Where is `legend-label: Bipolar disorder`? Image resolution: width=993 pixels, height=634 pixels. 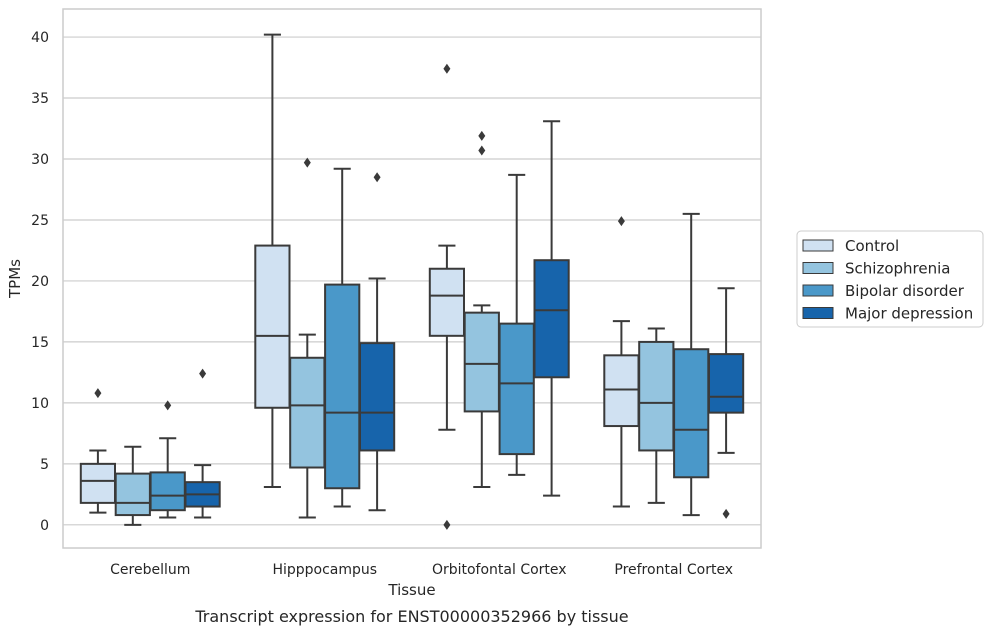 legend-label: Bipolar disorder is located at coordinates (905, 291).